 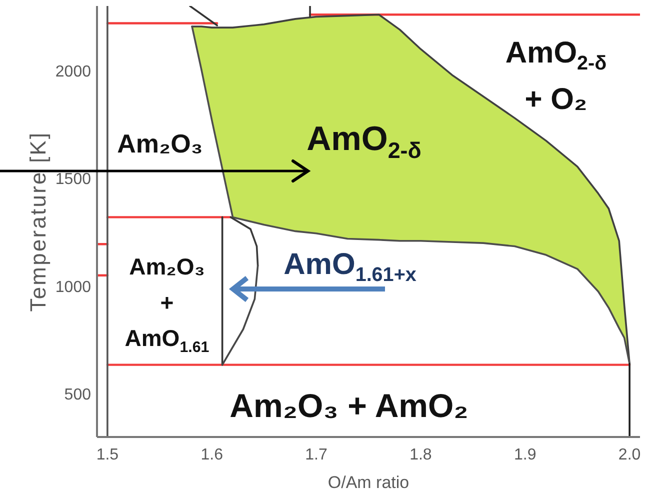 I want to click on y-axis-title: Temperature [K], so click(x=38, y=221).